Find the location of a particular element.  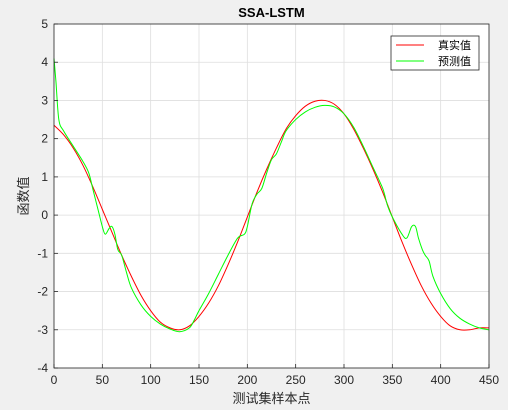

x-tick-label: 400 is located at coordinates (441, 380).